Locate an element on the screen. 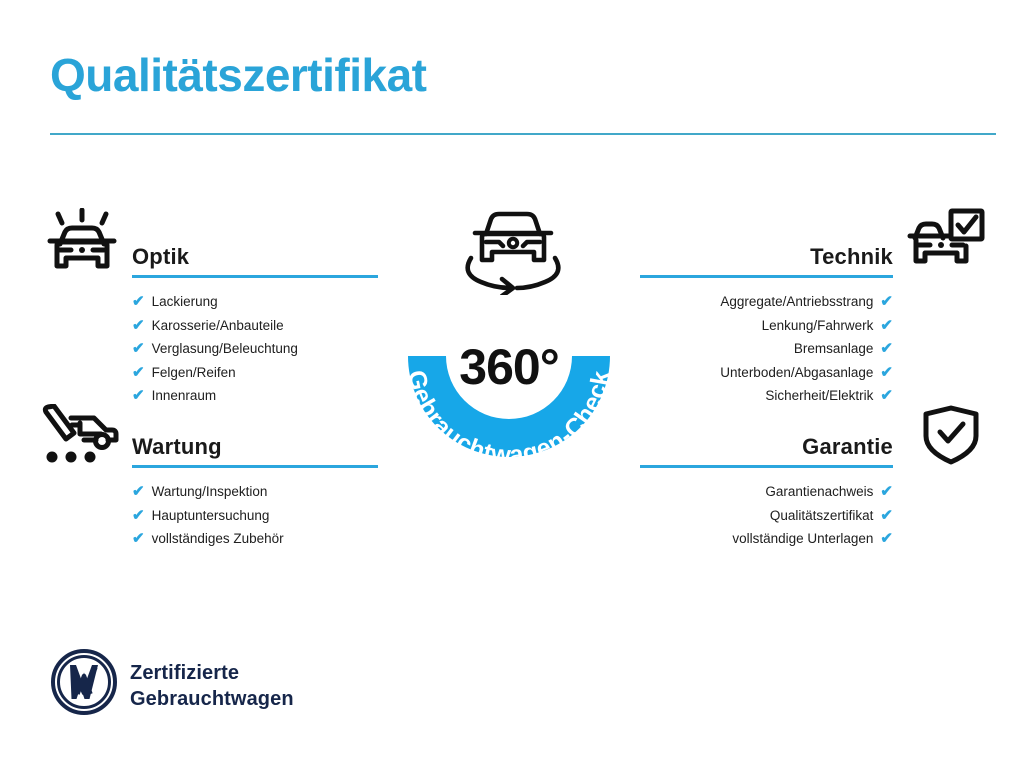  list-item: ✔ Karosserie/Anbauteile is located at coordinates (255, 326).